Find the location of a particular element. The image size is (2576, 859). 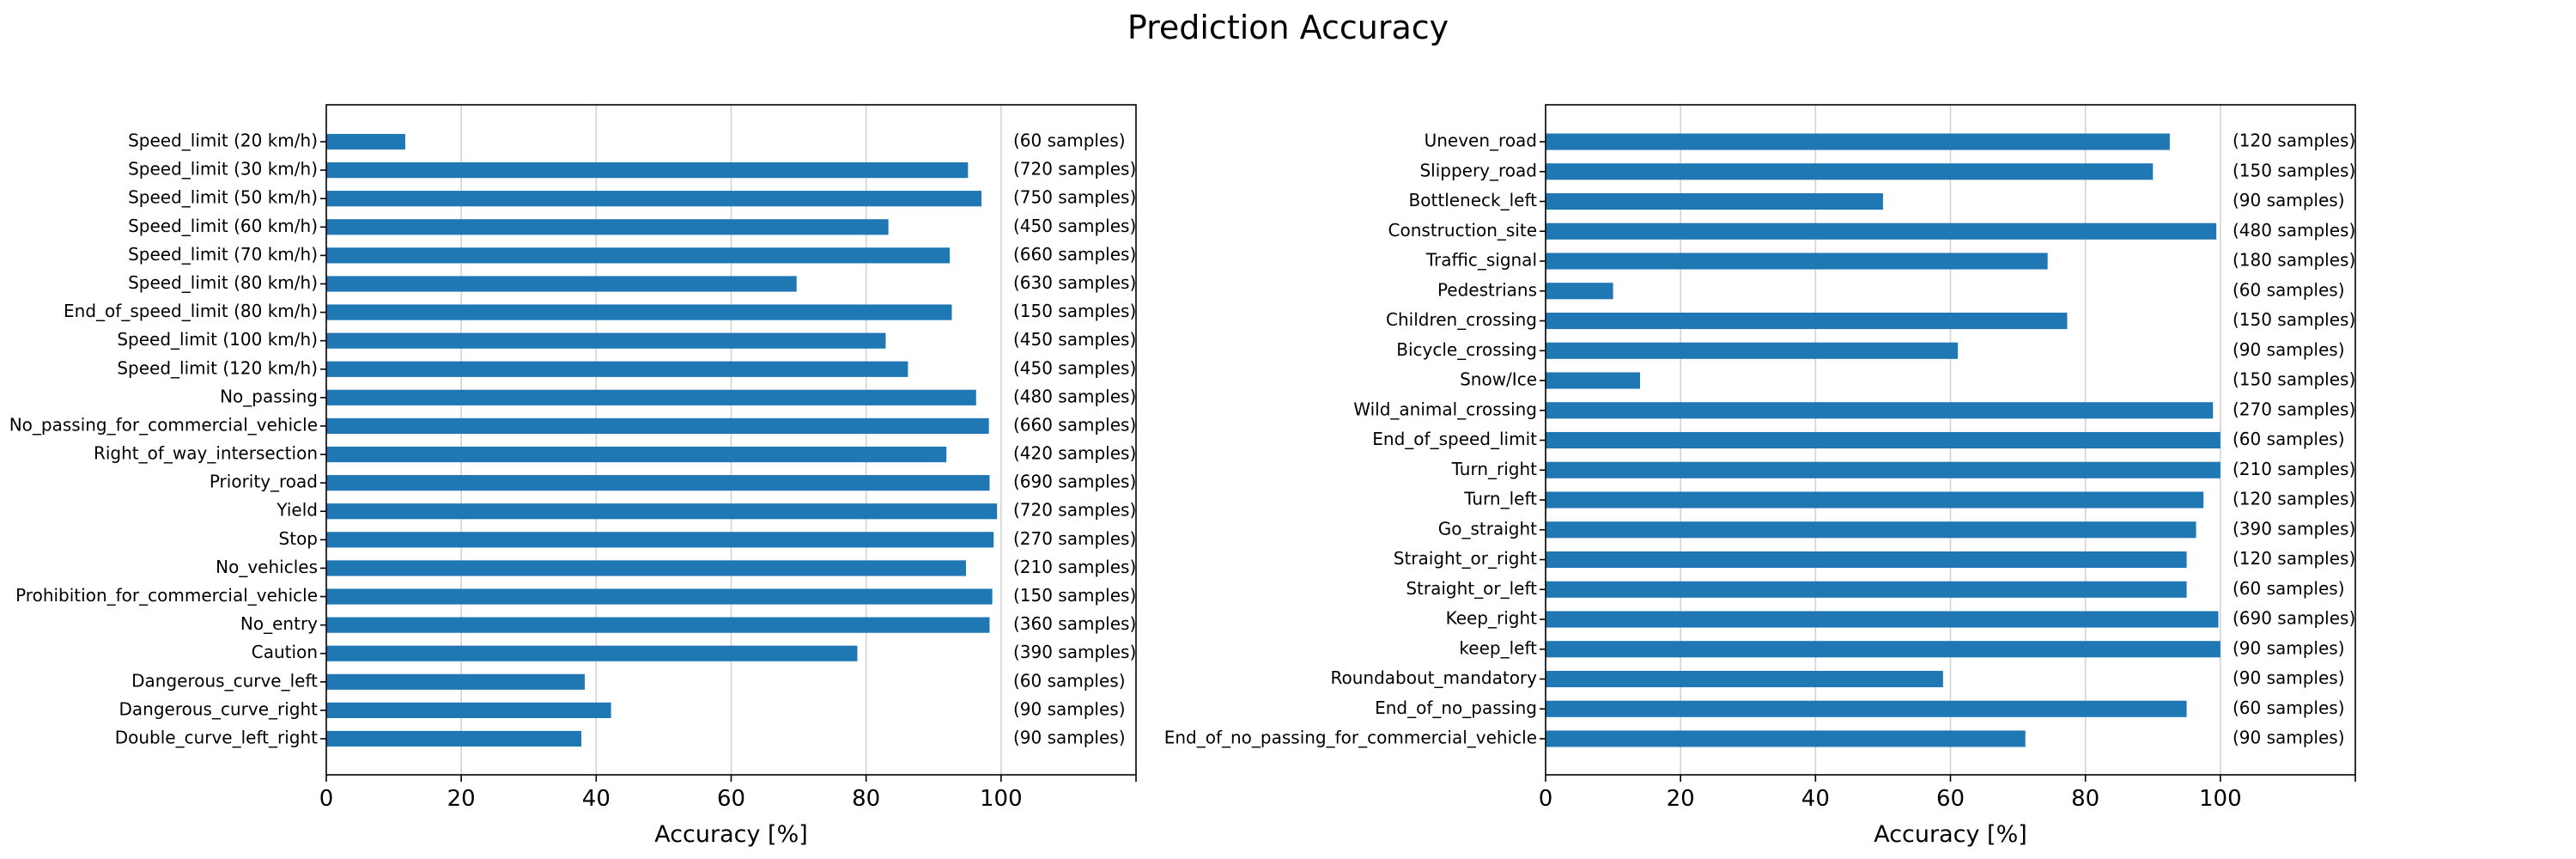

x-tick-label: 20 is located at coordinates (461, 799).